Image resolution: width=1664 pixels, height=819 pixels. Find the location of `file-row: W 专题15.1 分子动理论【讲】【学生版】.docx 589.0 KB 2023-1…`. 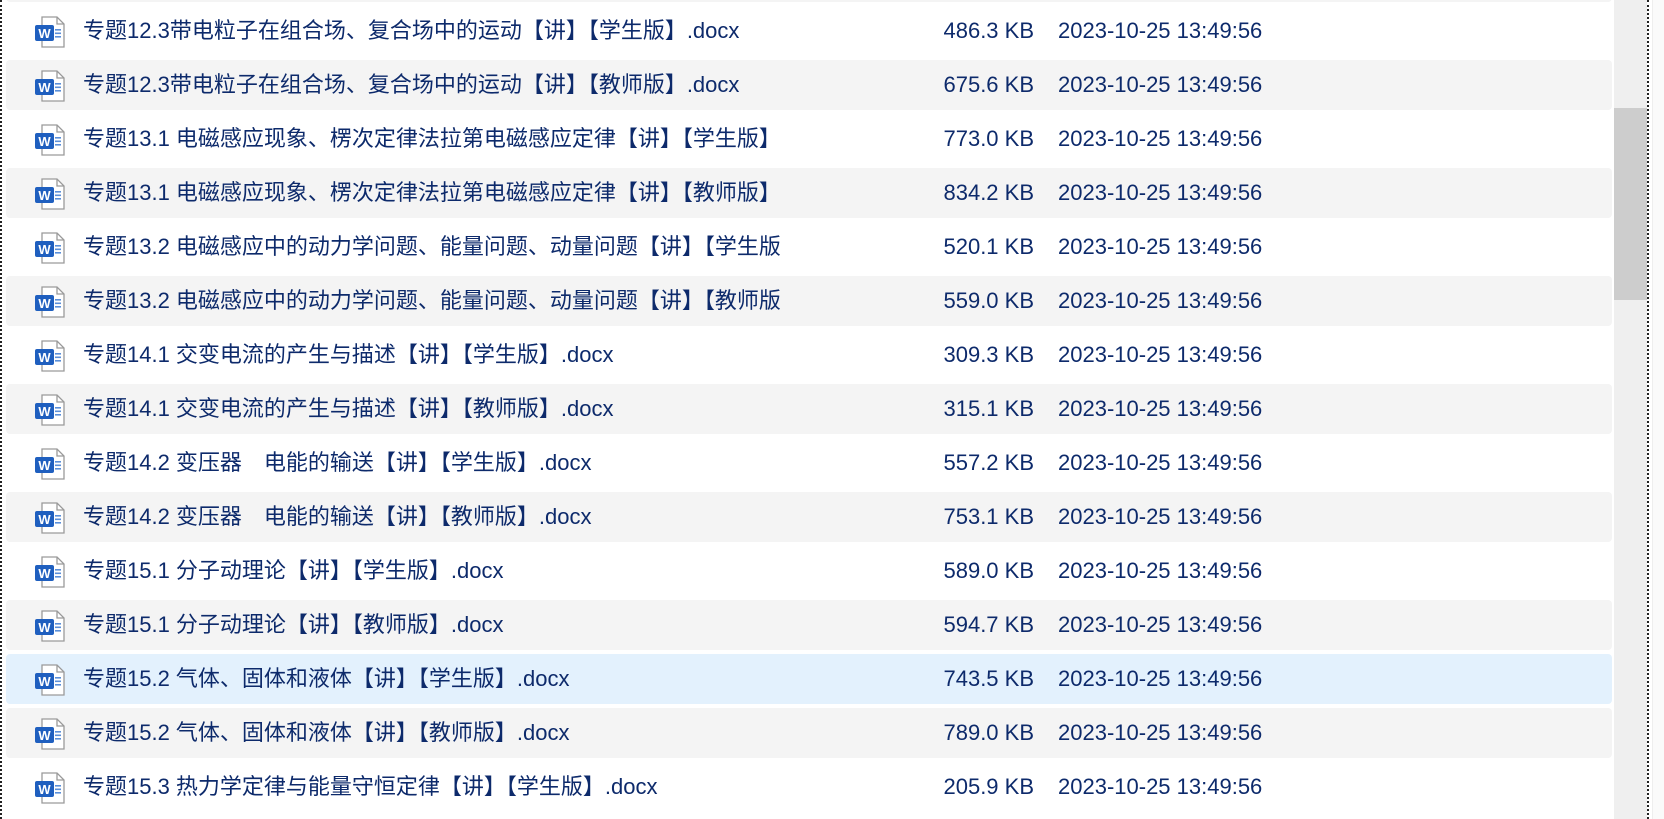

file-row: W 专题15.1 分子动理论【讲】【学生版】.docx 589.0 KB 2023-1… is located at coordinates (809, 571).